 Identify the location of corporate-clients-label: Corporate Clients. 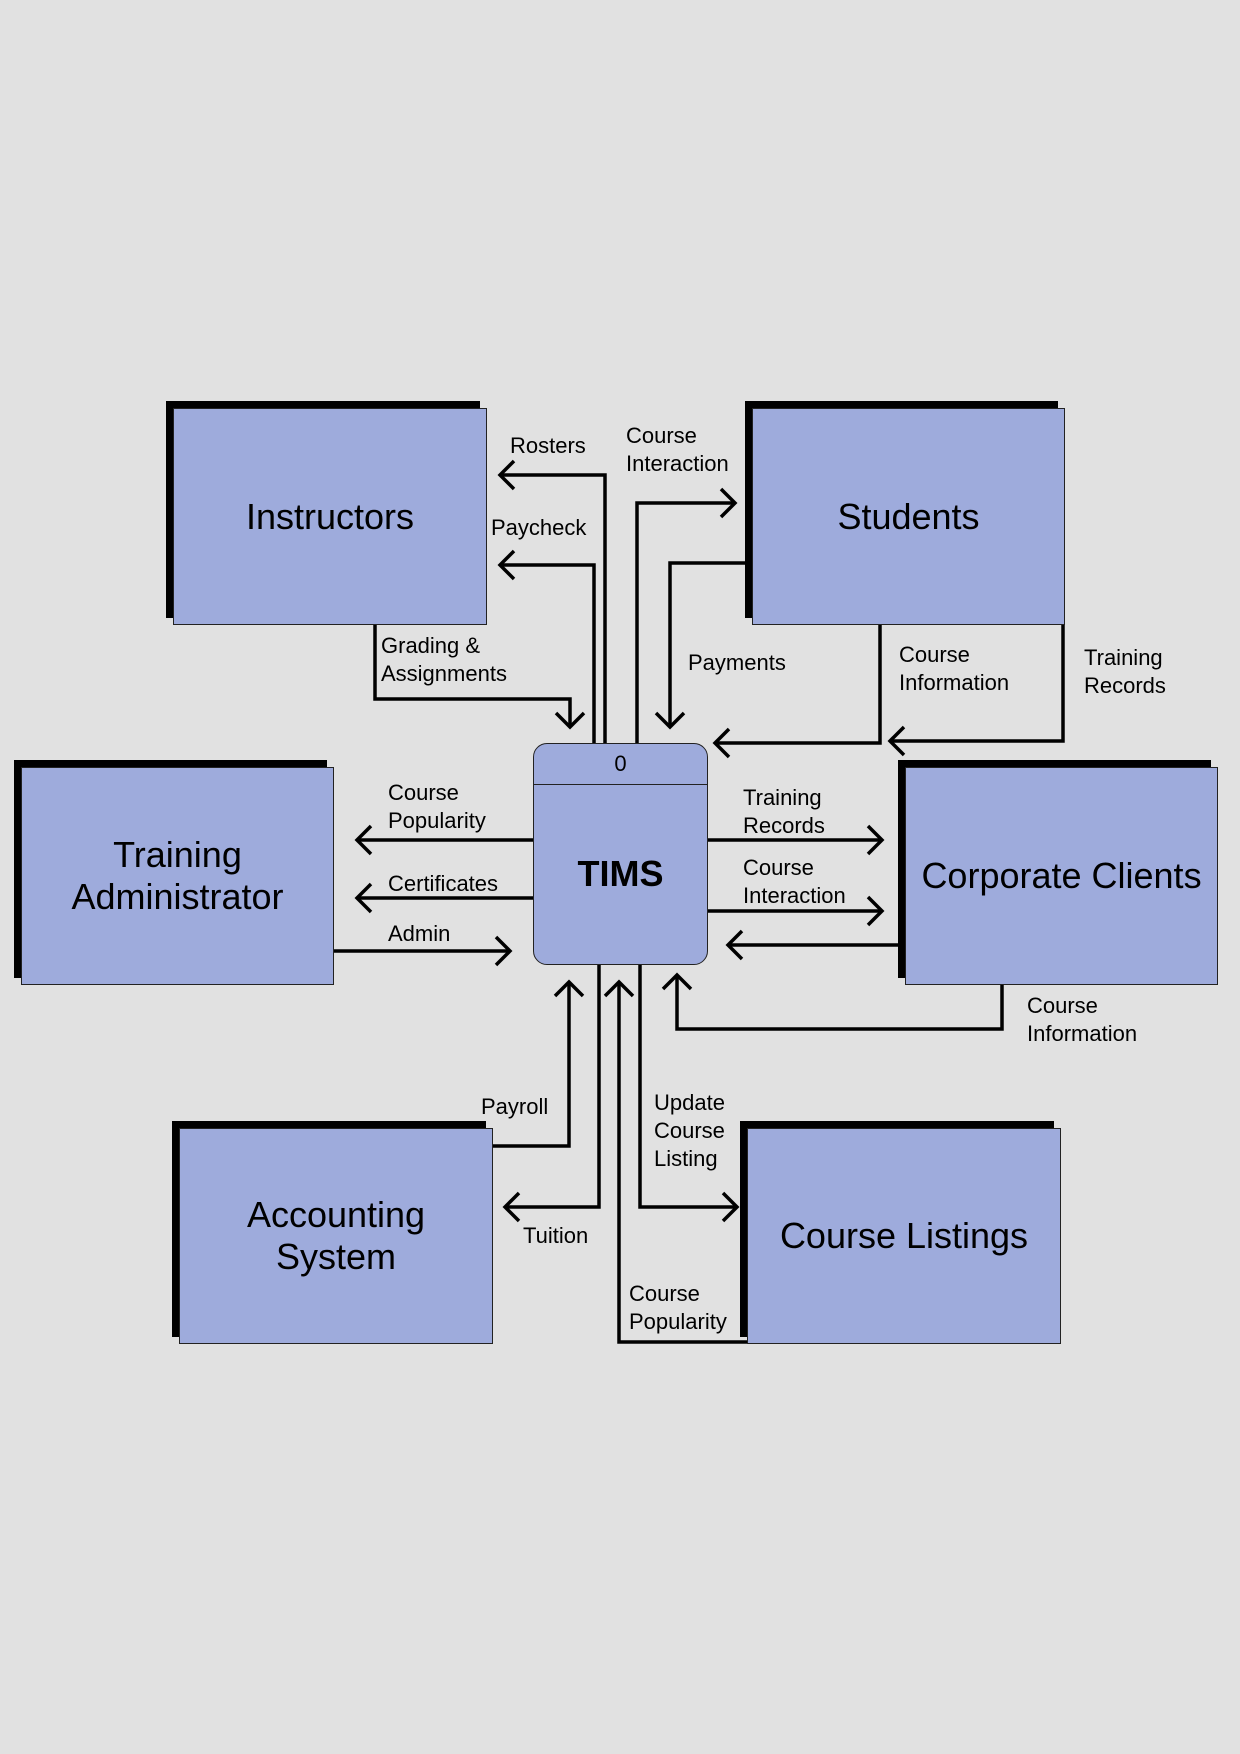
(1061, 875).